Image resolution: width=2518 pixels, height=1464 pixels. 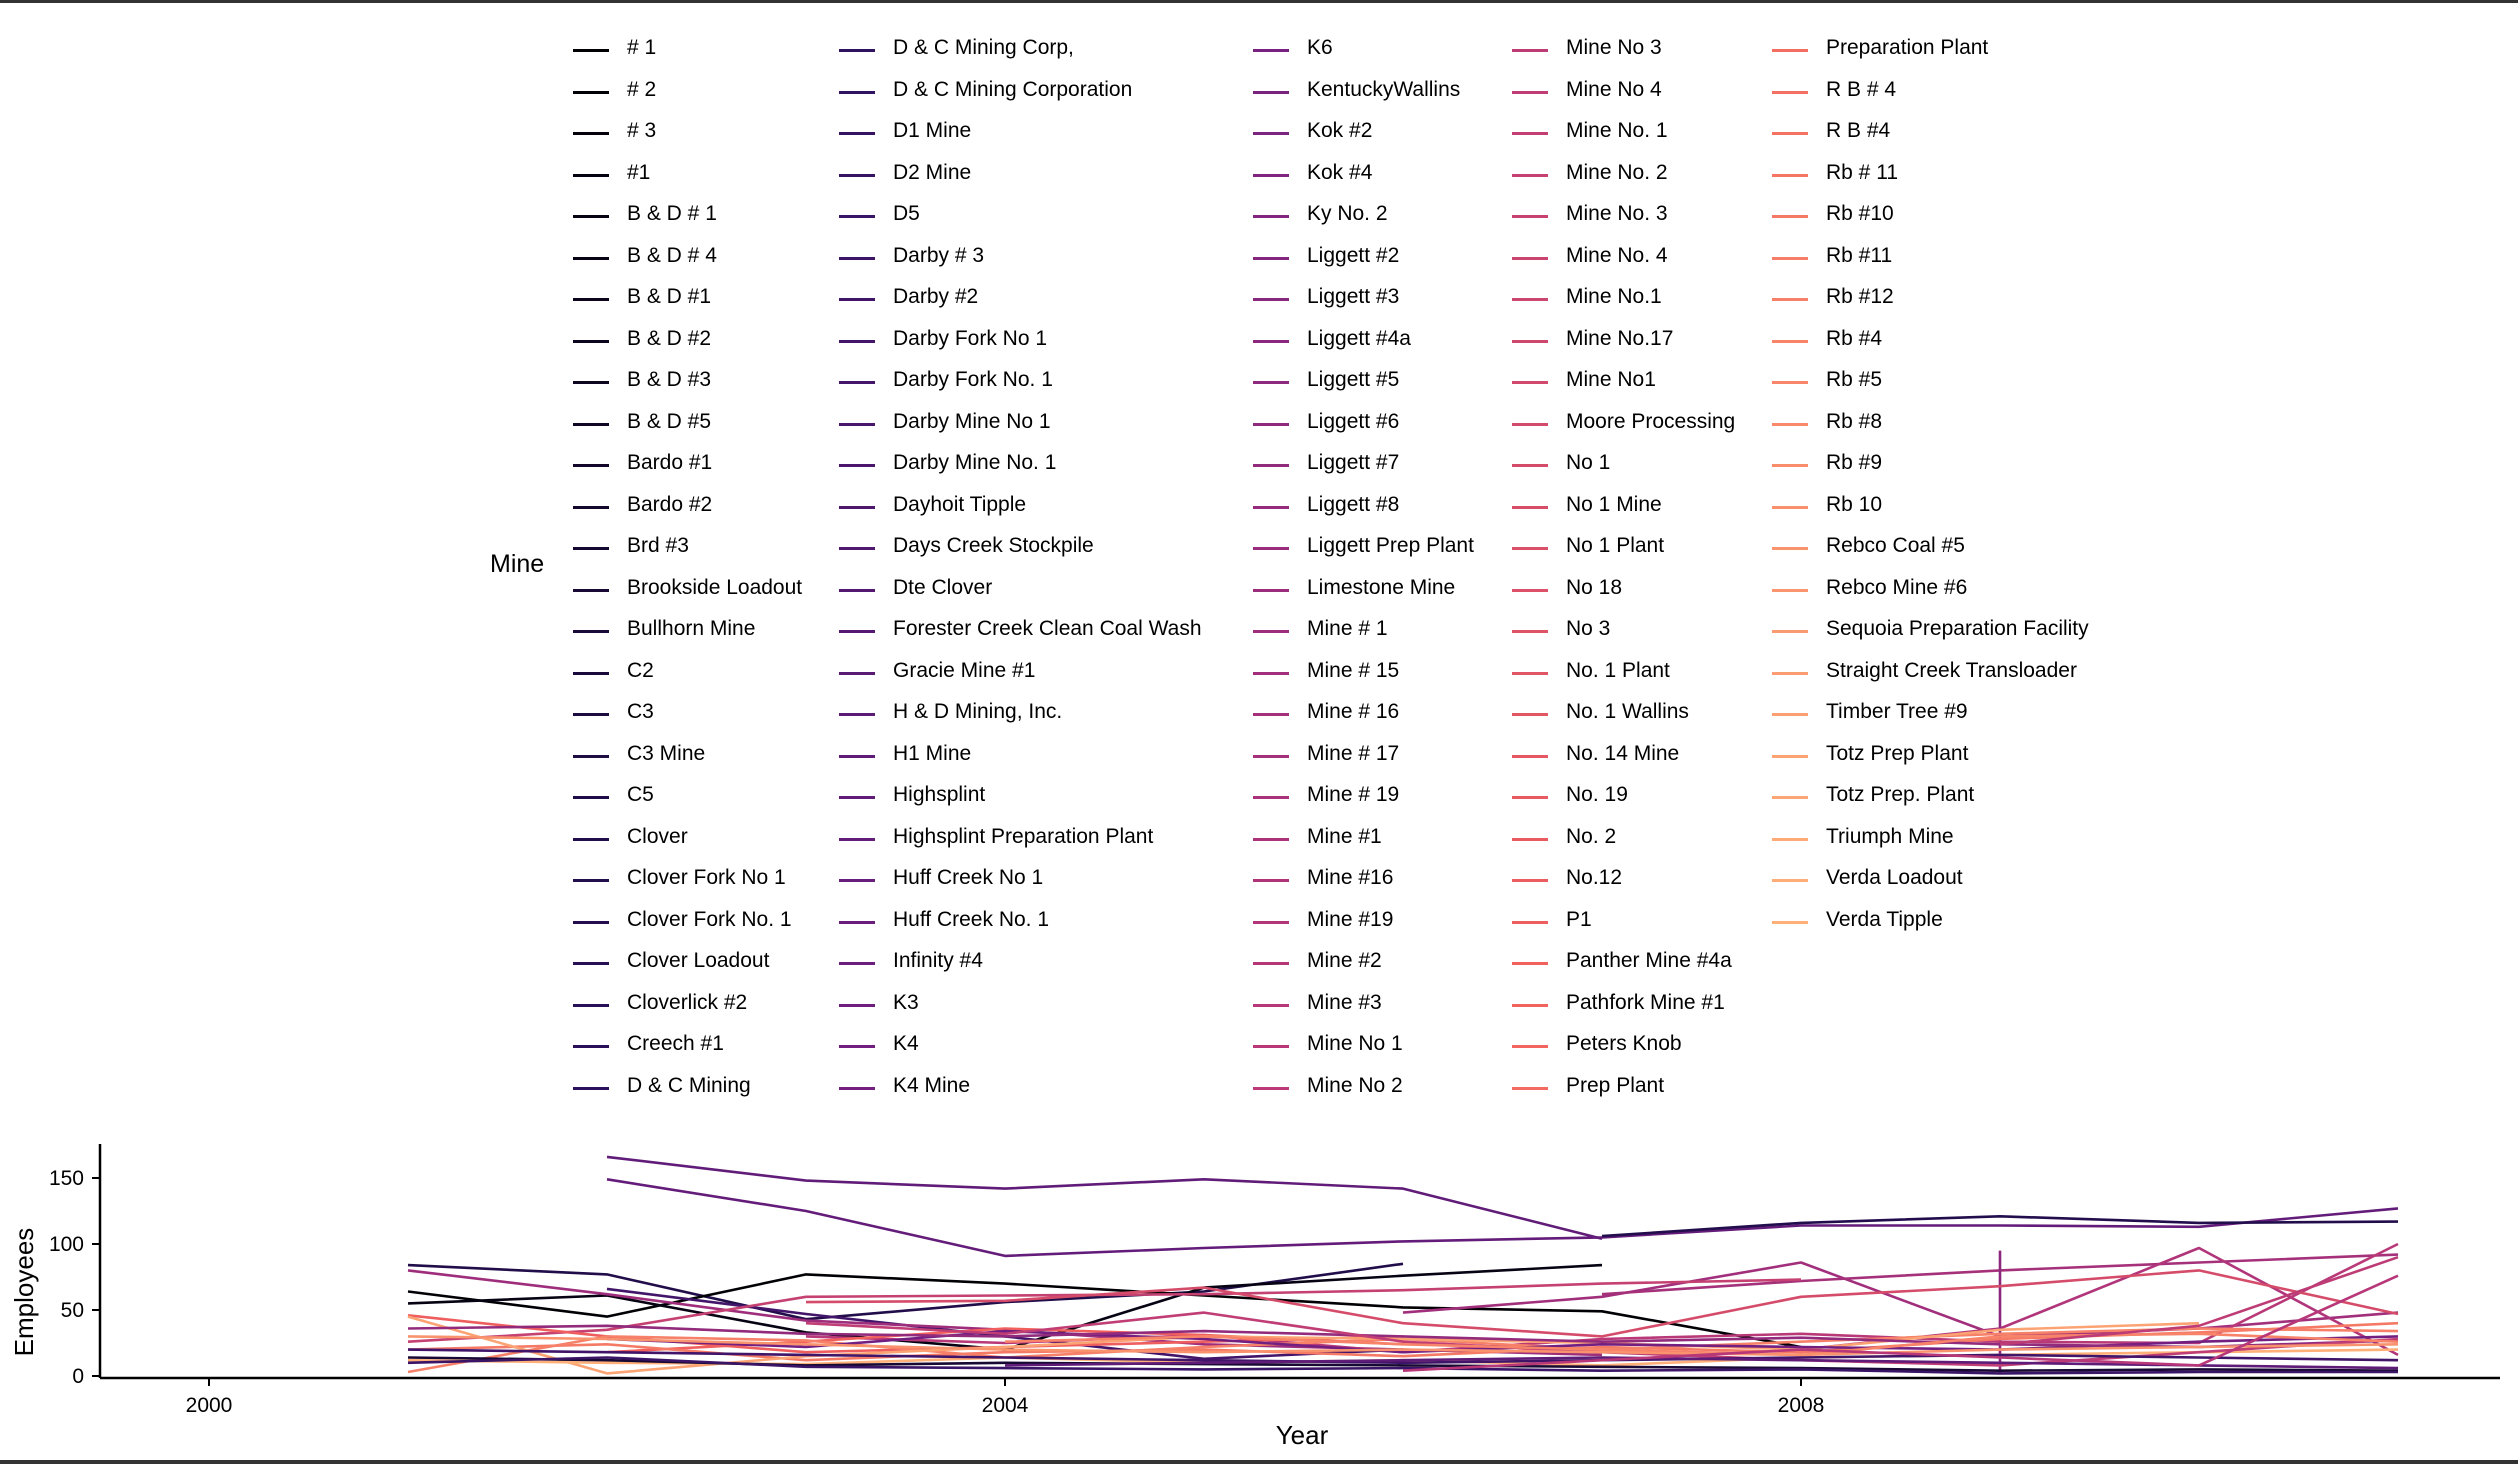 I want to click on legend-label: No. 1 Plant, so click(x=1618, y=670).